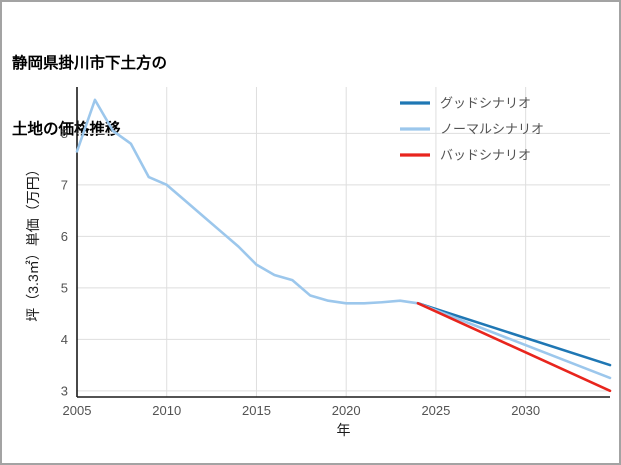 The height and width of the screenshot is (465, 621). What do you see at coordinates (525, 410) in the screenshot?
I see `x-tick-label-2030: 2030` at bounding box center [525, 410].